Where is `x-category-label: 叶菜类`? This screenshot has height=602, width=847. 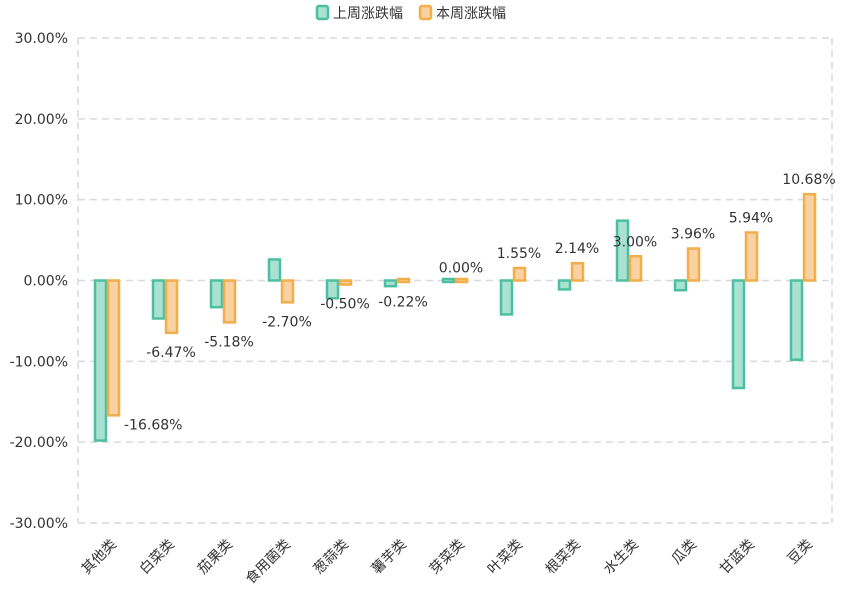 x-category-label: 叶菜类 is located at coordinates (505, 557).